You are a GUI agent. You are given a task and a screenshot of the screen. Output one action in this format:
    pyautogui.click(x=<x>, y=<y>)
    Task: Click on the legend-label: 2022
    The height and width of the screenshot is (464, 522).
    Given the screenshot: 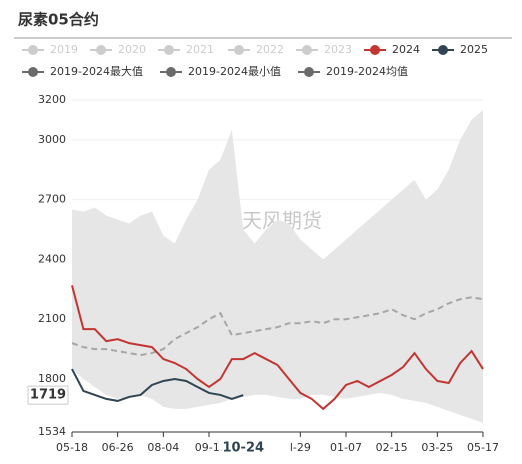 What is the action you would take?
    pyautogui.click(x=270, y=49)
    